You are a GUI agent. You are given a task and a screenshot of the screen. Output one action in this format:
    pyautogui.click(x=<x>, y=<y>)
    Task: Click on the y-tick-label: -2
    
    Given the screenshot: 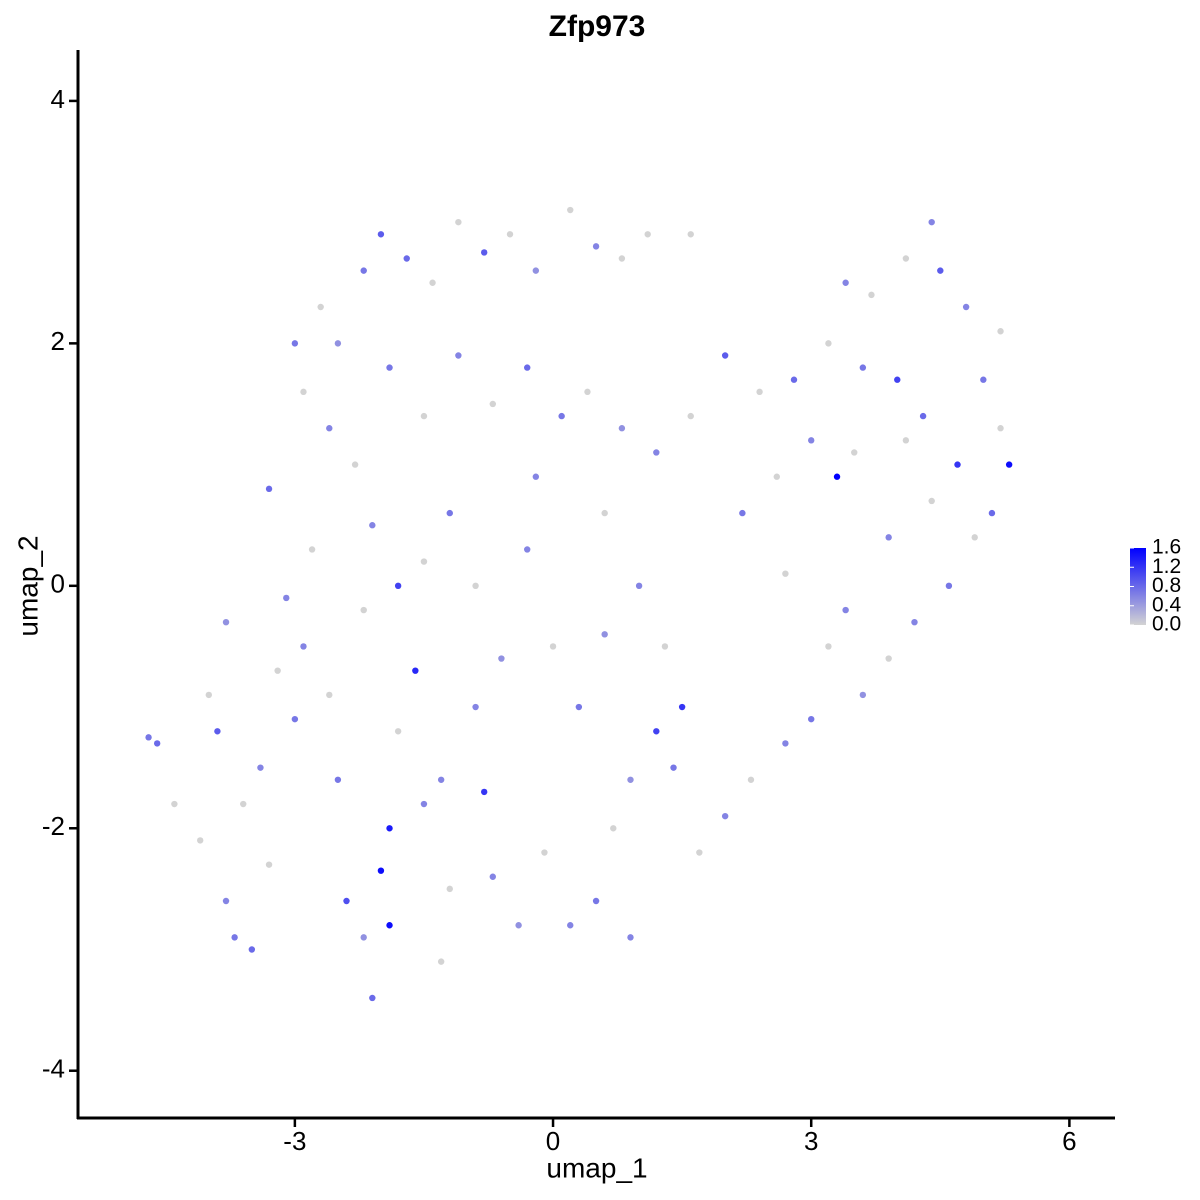 What is the action you would take?
    pyautogui.click(x=53, y=826)
    